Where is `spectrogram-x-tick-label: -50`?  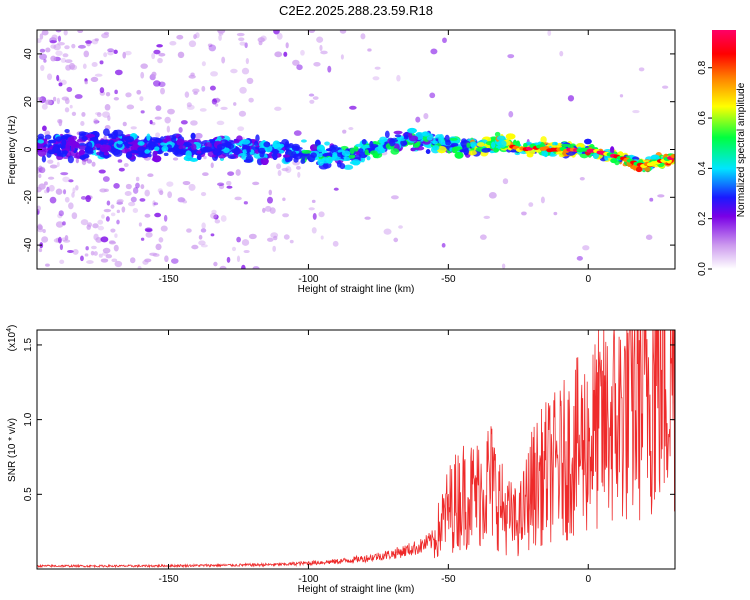
spectrogram-x-tick-label: -50 is located at coordinates (448, 279).